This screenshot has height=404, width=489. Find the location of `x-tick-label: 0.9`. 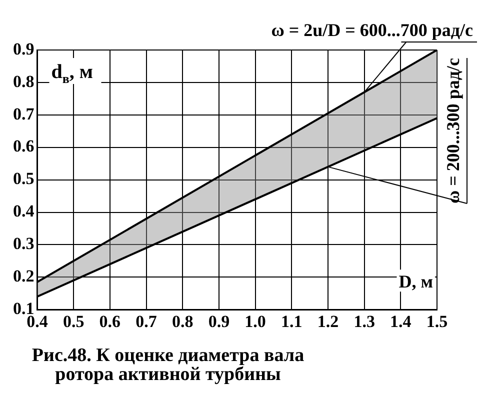

x-tick-label: 0.9 is located at coordinates (219, 322).